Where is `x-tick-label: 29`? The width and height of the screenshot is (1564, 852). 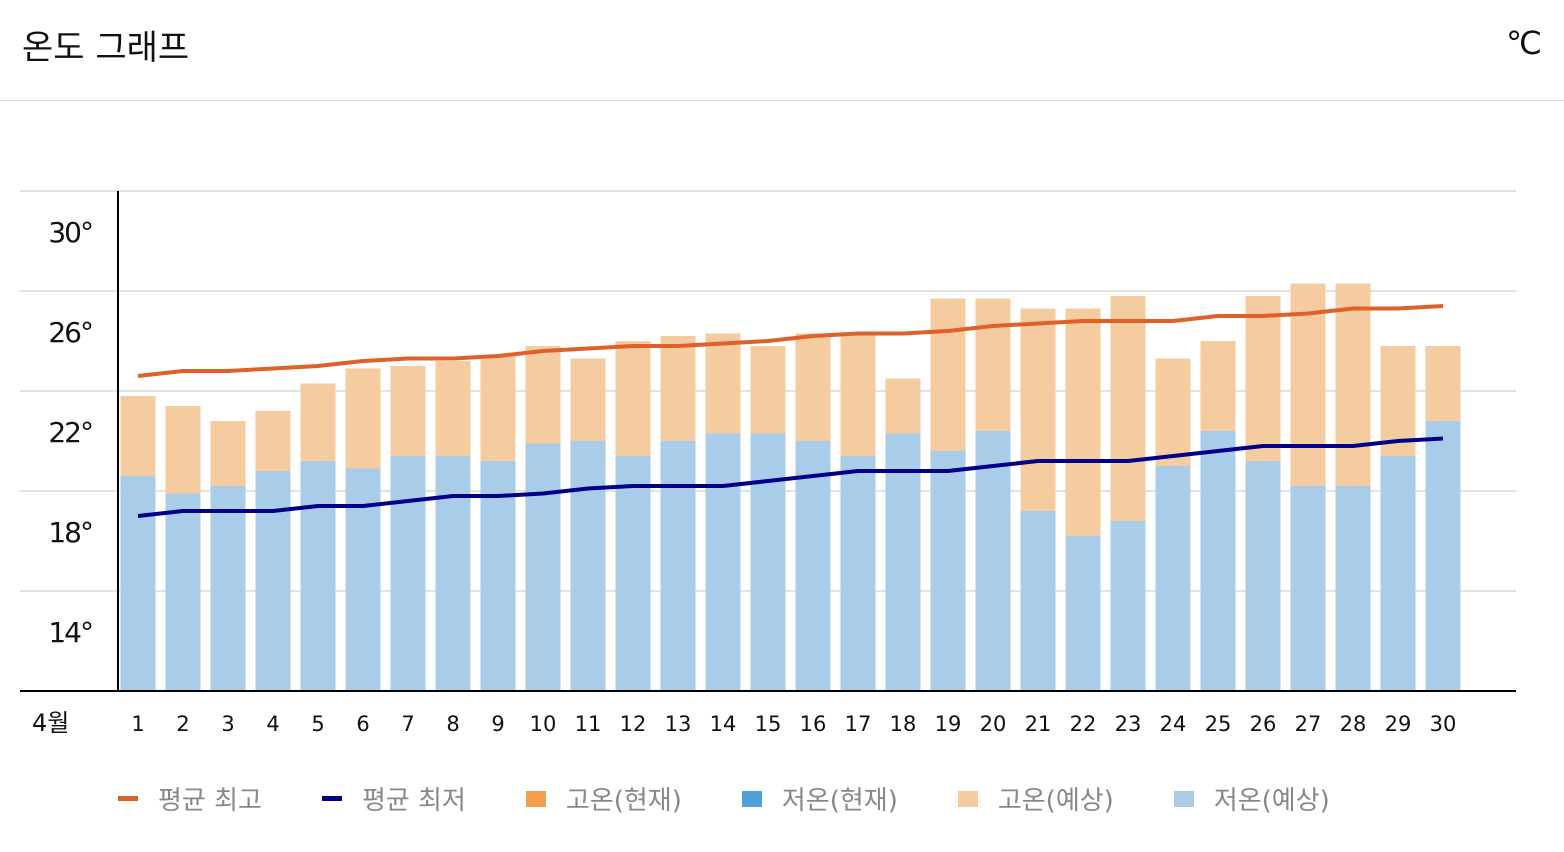
x-tick-label: 29 is located at coordinates (1398, 724).